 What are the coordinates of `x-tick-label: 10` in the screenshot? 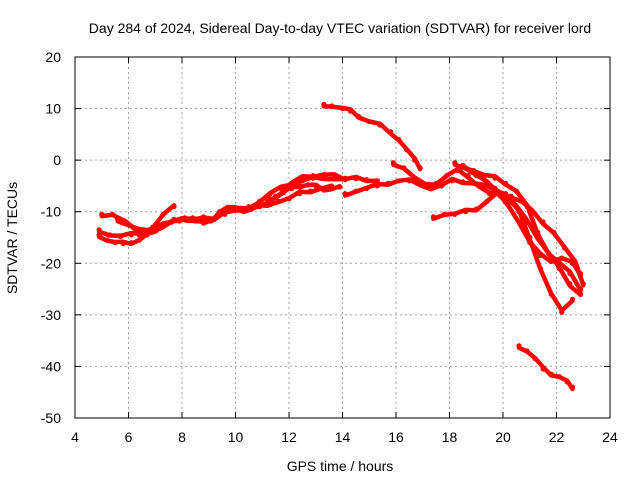 It's located at (236, 437).